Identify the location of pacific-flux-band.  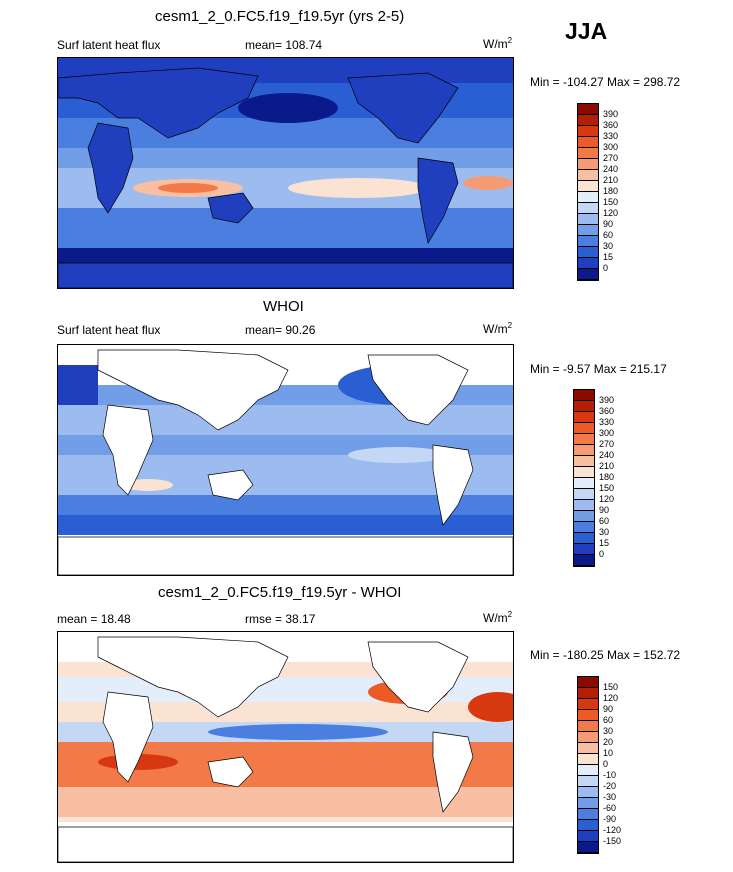
(398, 455).